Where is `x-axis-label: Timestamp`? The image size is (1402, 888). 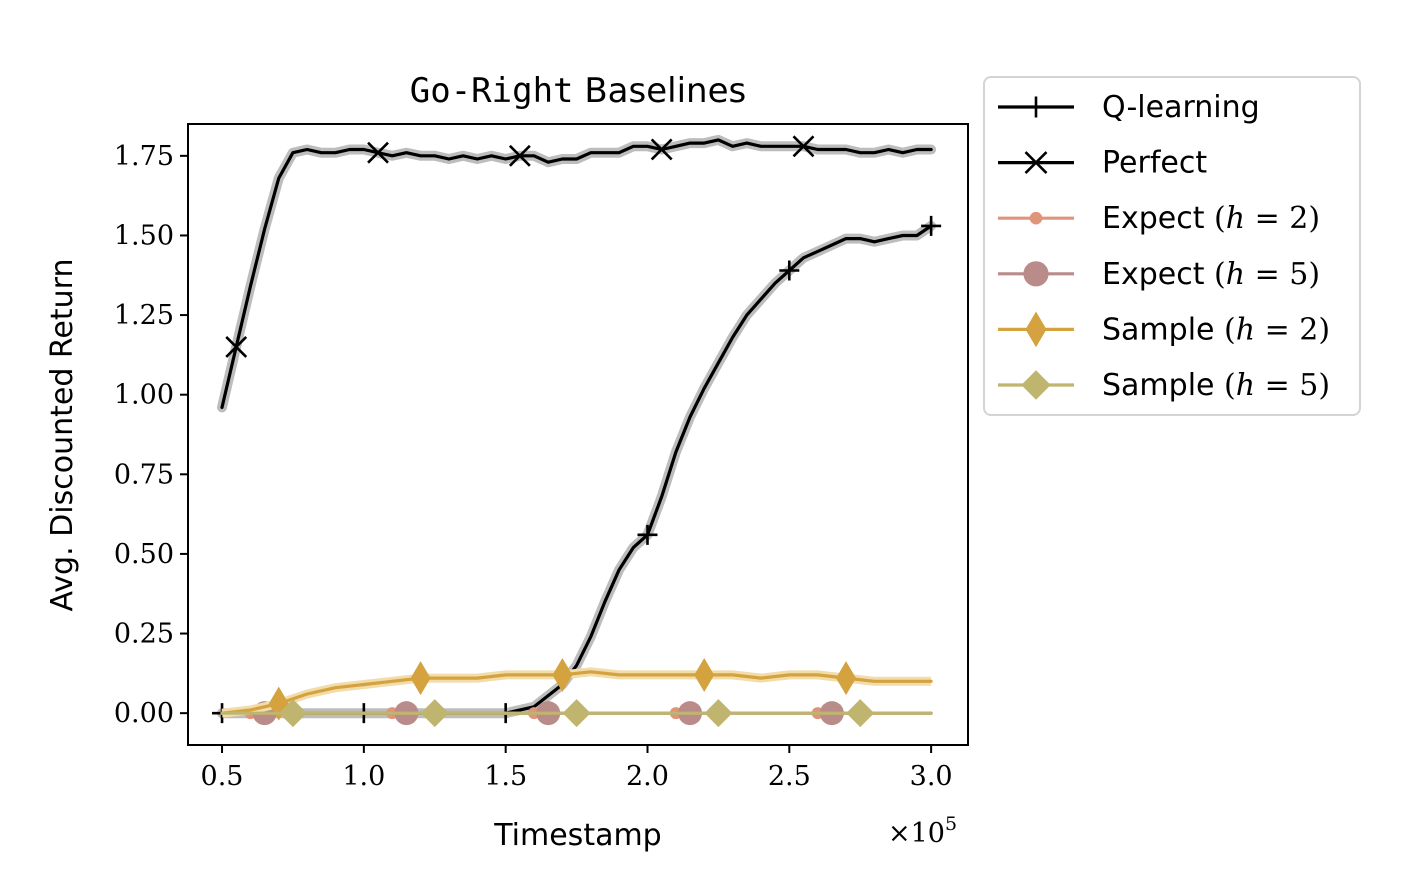
x-axis-label: Timestamp is located at coordinates (577, 835).